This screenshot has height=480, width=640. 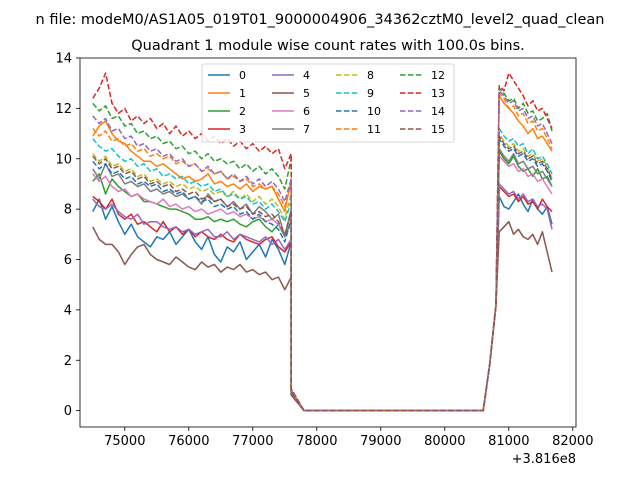 What do you see at coordinates (68, 361) in the screenshot?
I see `y-tick-label: 2` at bounding box center [68, 361].